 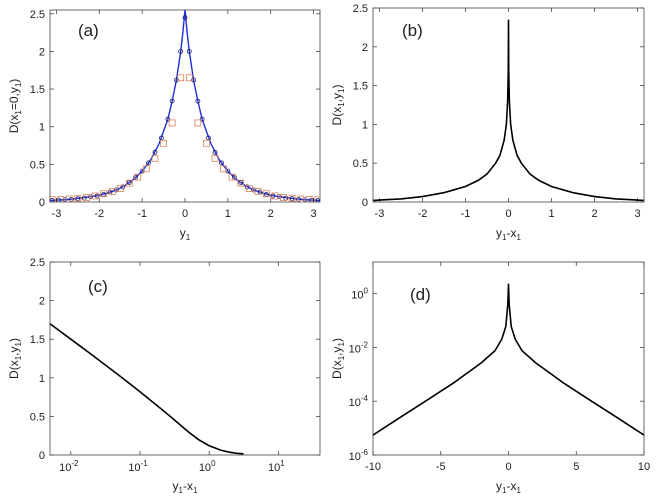 What do you see at coordinates (441, 467) in the screenshot?
I see `x-tick-label: -5` at bounding box center [441, 467].